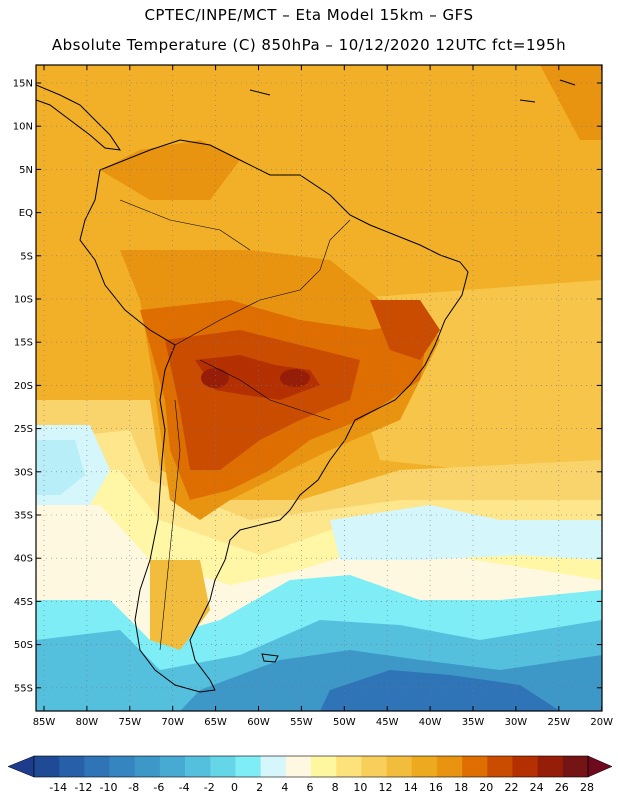 The width and height of the screenshot is (618, 800). I want to click on hotspot-26C-east, so click(295, 378).